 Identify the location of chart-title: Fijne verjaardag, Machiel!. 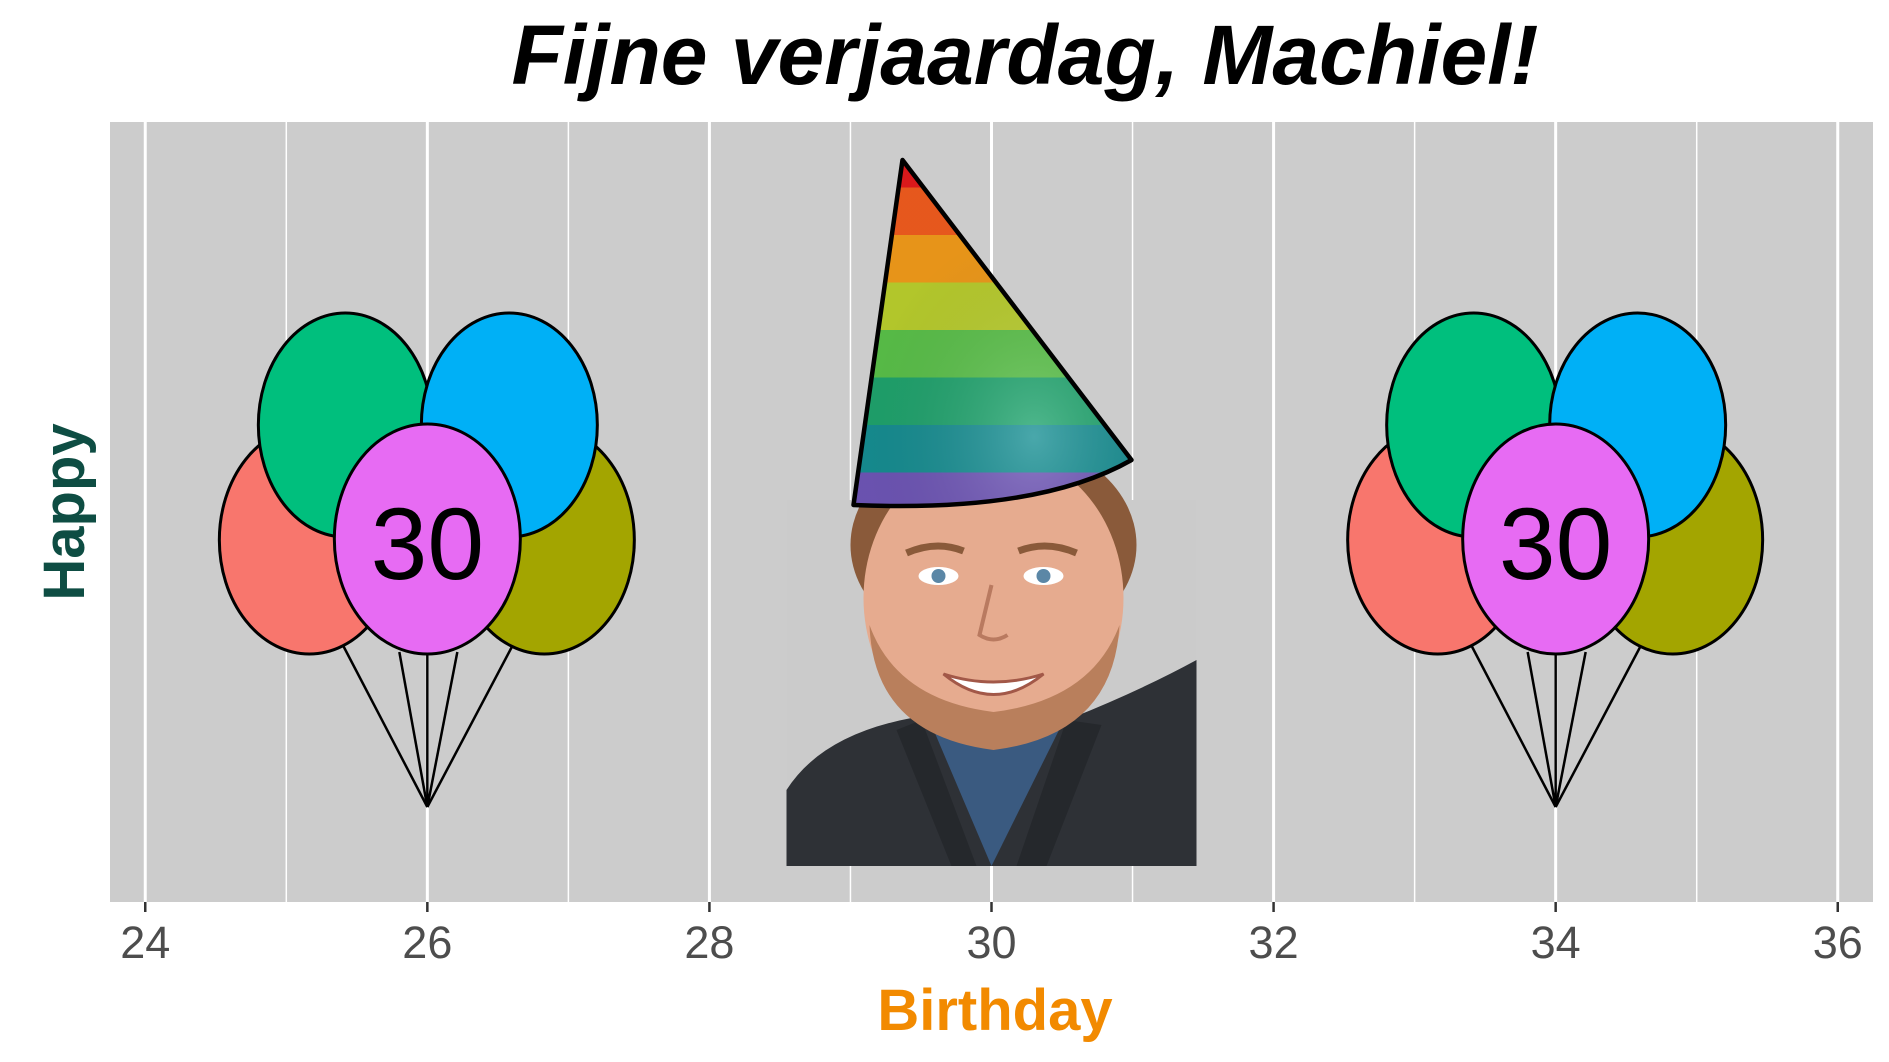
(1024, 55).